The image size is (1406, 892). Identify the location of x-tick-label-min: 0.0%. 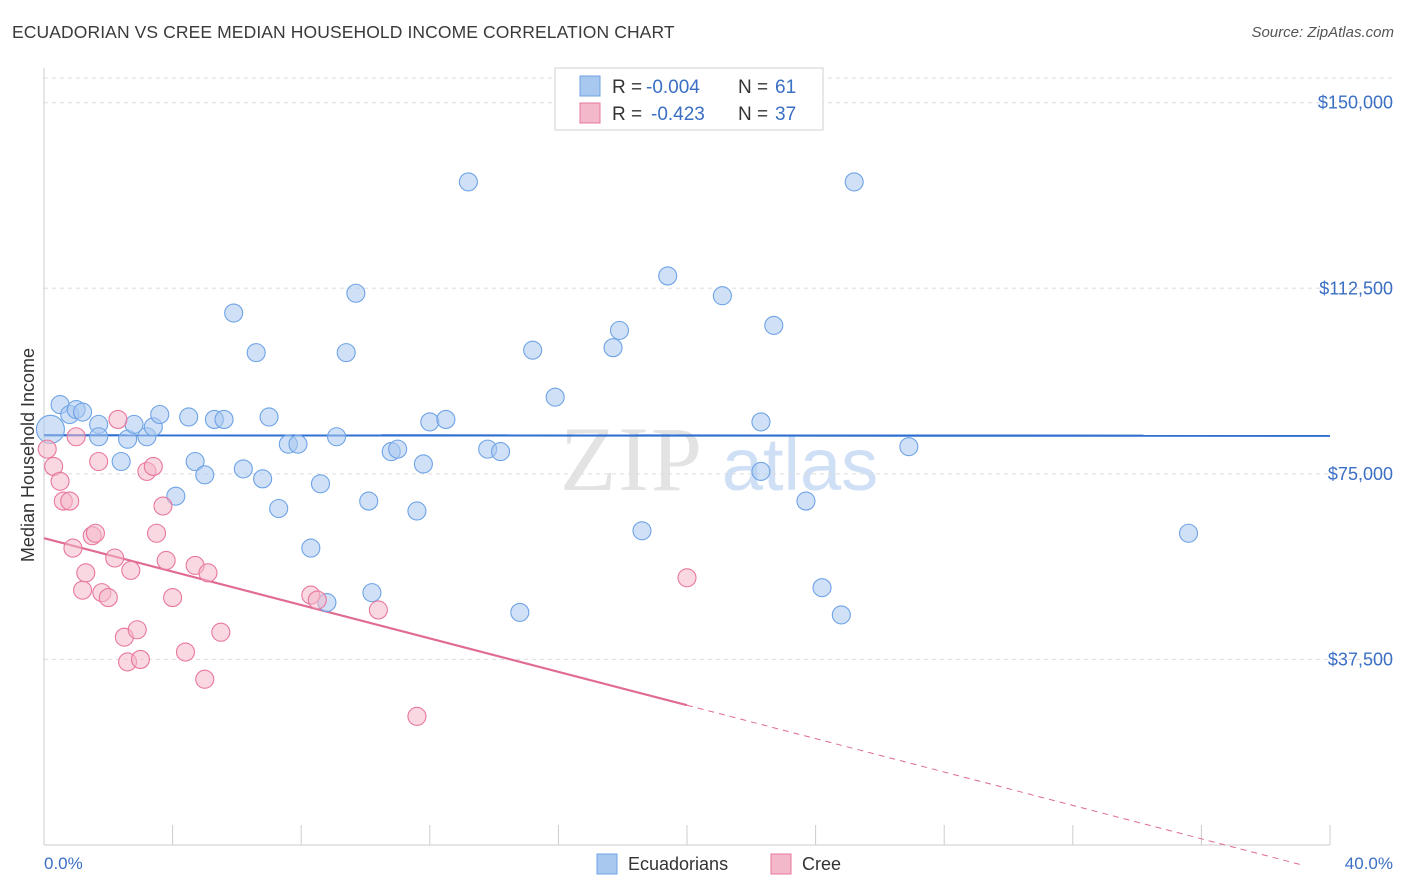
(63, 863).